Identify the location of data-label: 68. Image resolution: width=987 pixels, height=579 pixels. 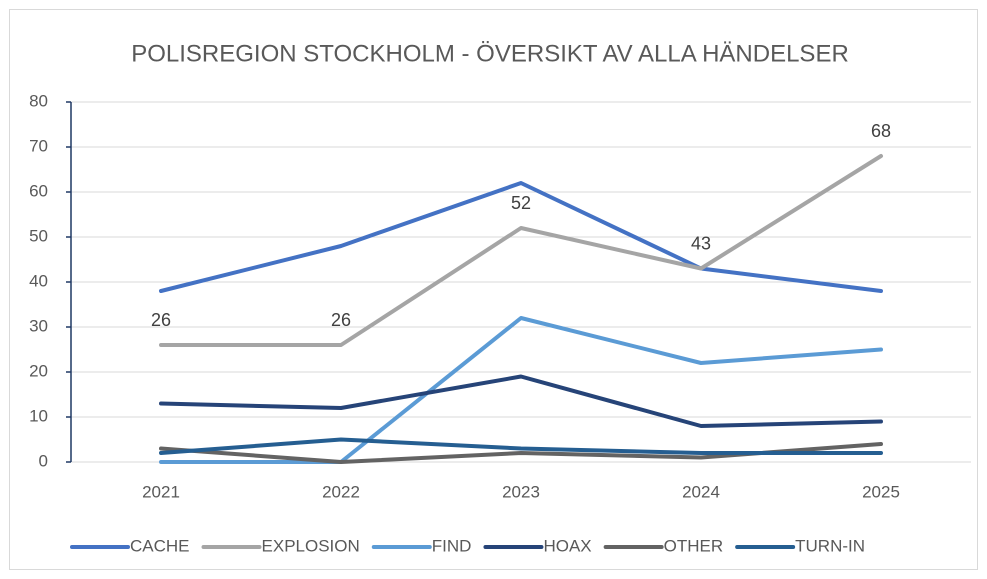
(881, 131).